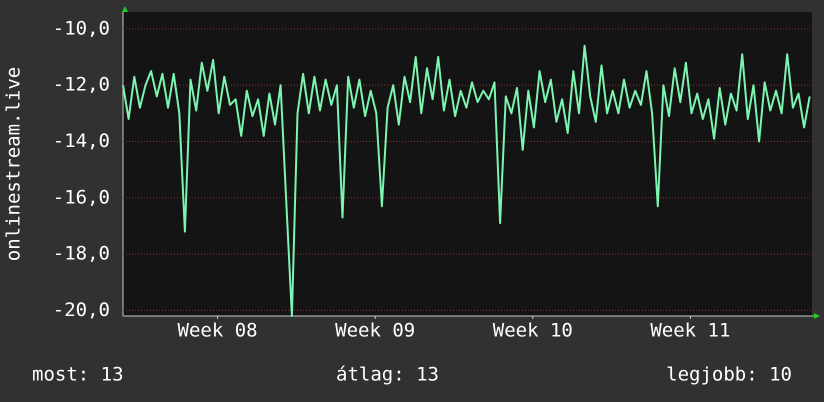  What do you see at coordinates (81, 310) in the screenshot?
I see `y-tick-label: -20,0` at bounding box center [81, 310].